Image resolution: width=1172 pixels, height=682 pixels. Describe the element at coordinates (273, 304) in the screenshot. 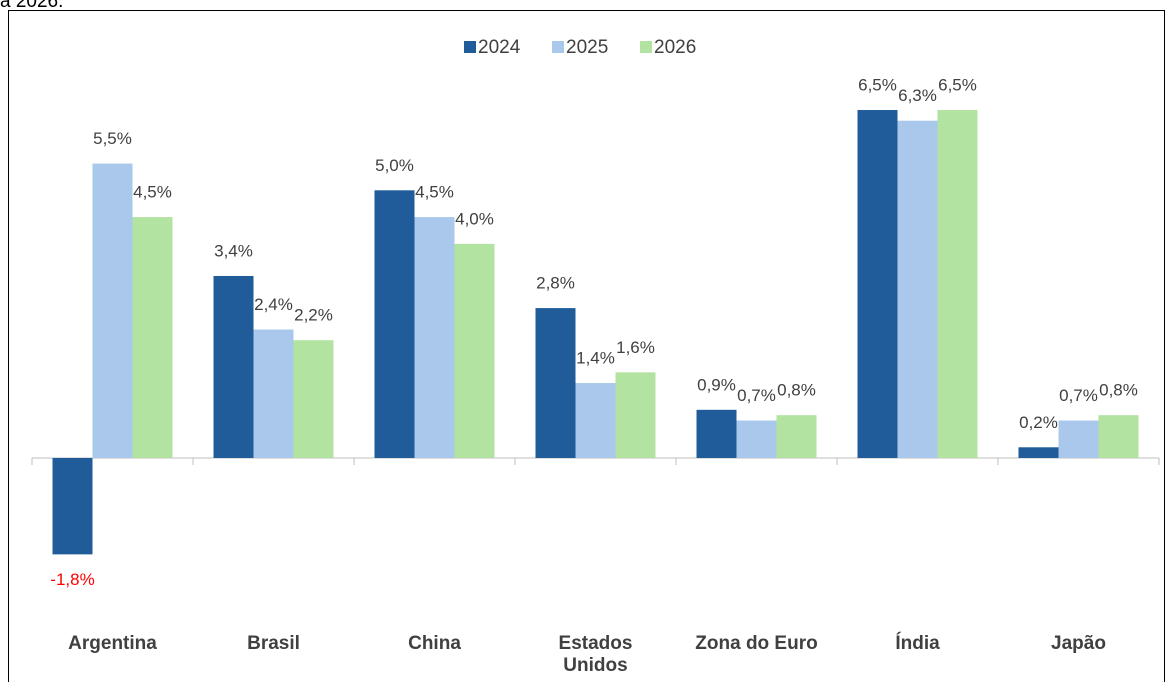

I see `data-label: 2,4%` at that location.